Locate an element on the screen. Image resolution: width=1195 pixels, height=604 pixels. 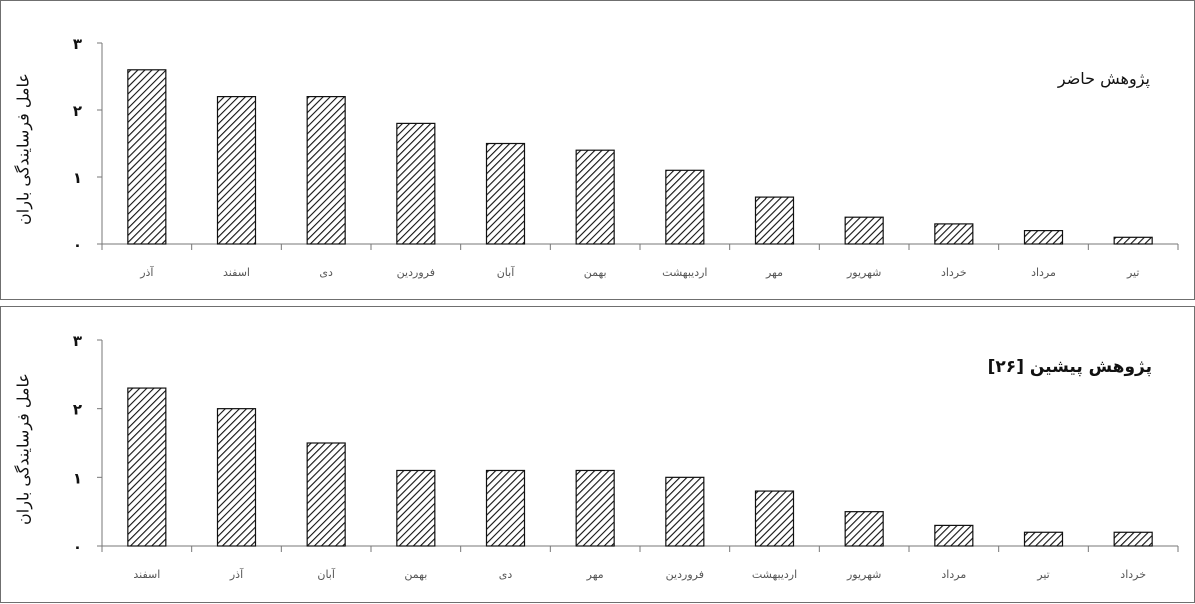
chart-title: پژوهش حاضر is located at coordinates (1103, 78).